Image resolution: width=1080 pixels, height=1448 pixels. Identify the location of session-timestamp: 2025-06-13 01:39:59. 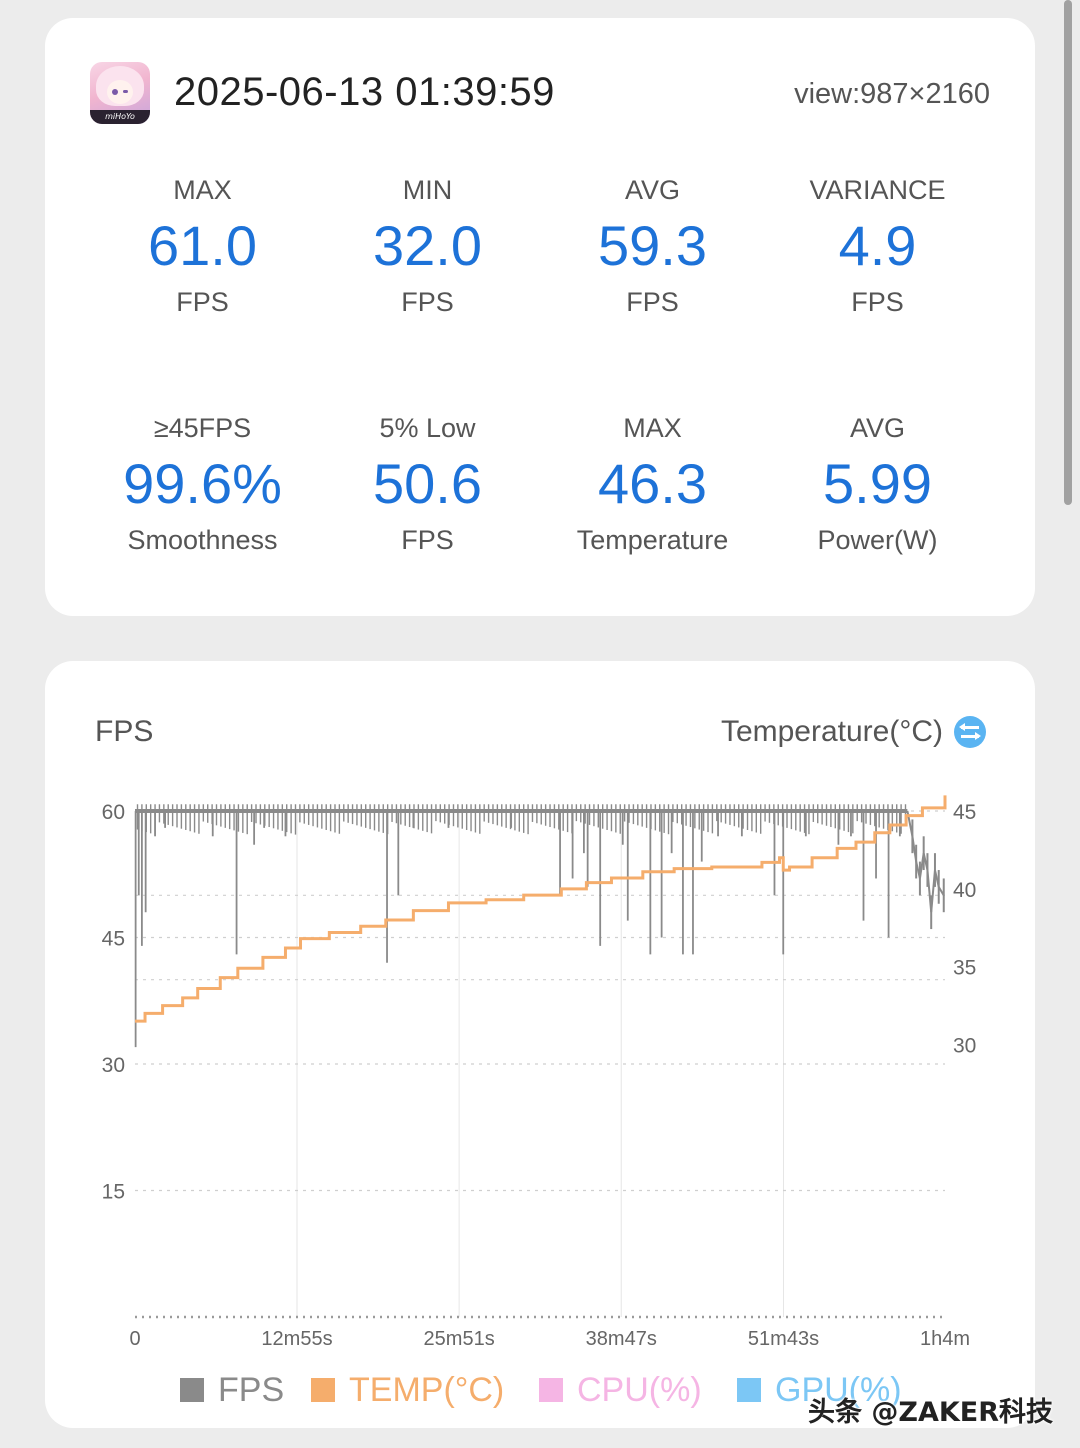
(364, 92).